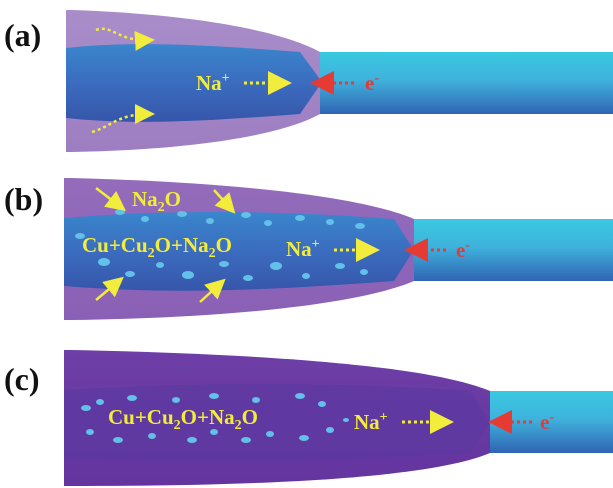  What do you see at coordinates (156, 201) in the screenshot?
I see `oxide-label: Na2O` at bounding box center [156, 201].